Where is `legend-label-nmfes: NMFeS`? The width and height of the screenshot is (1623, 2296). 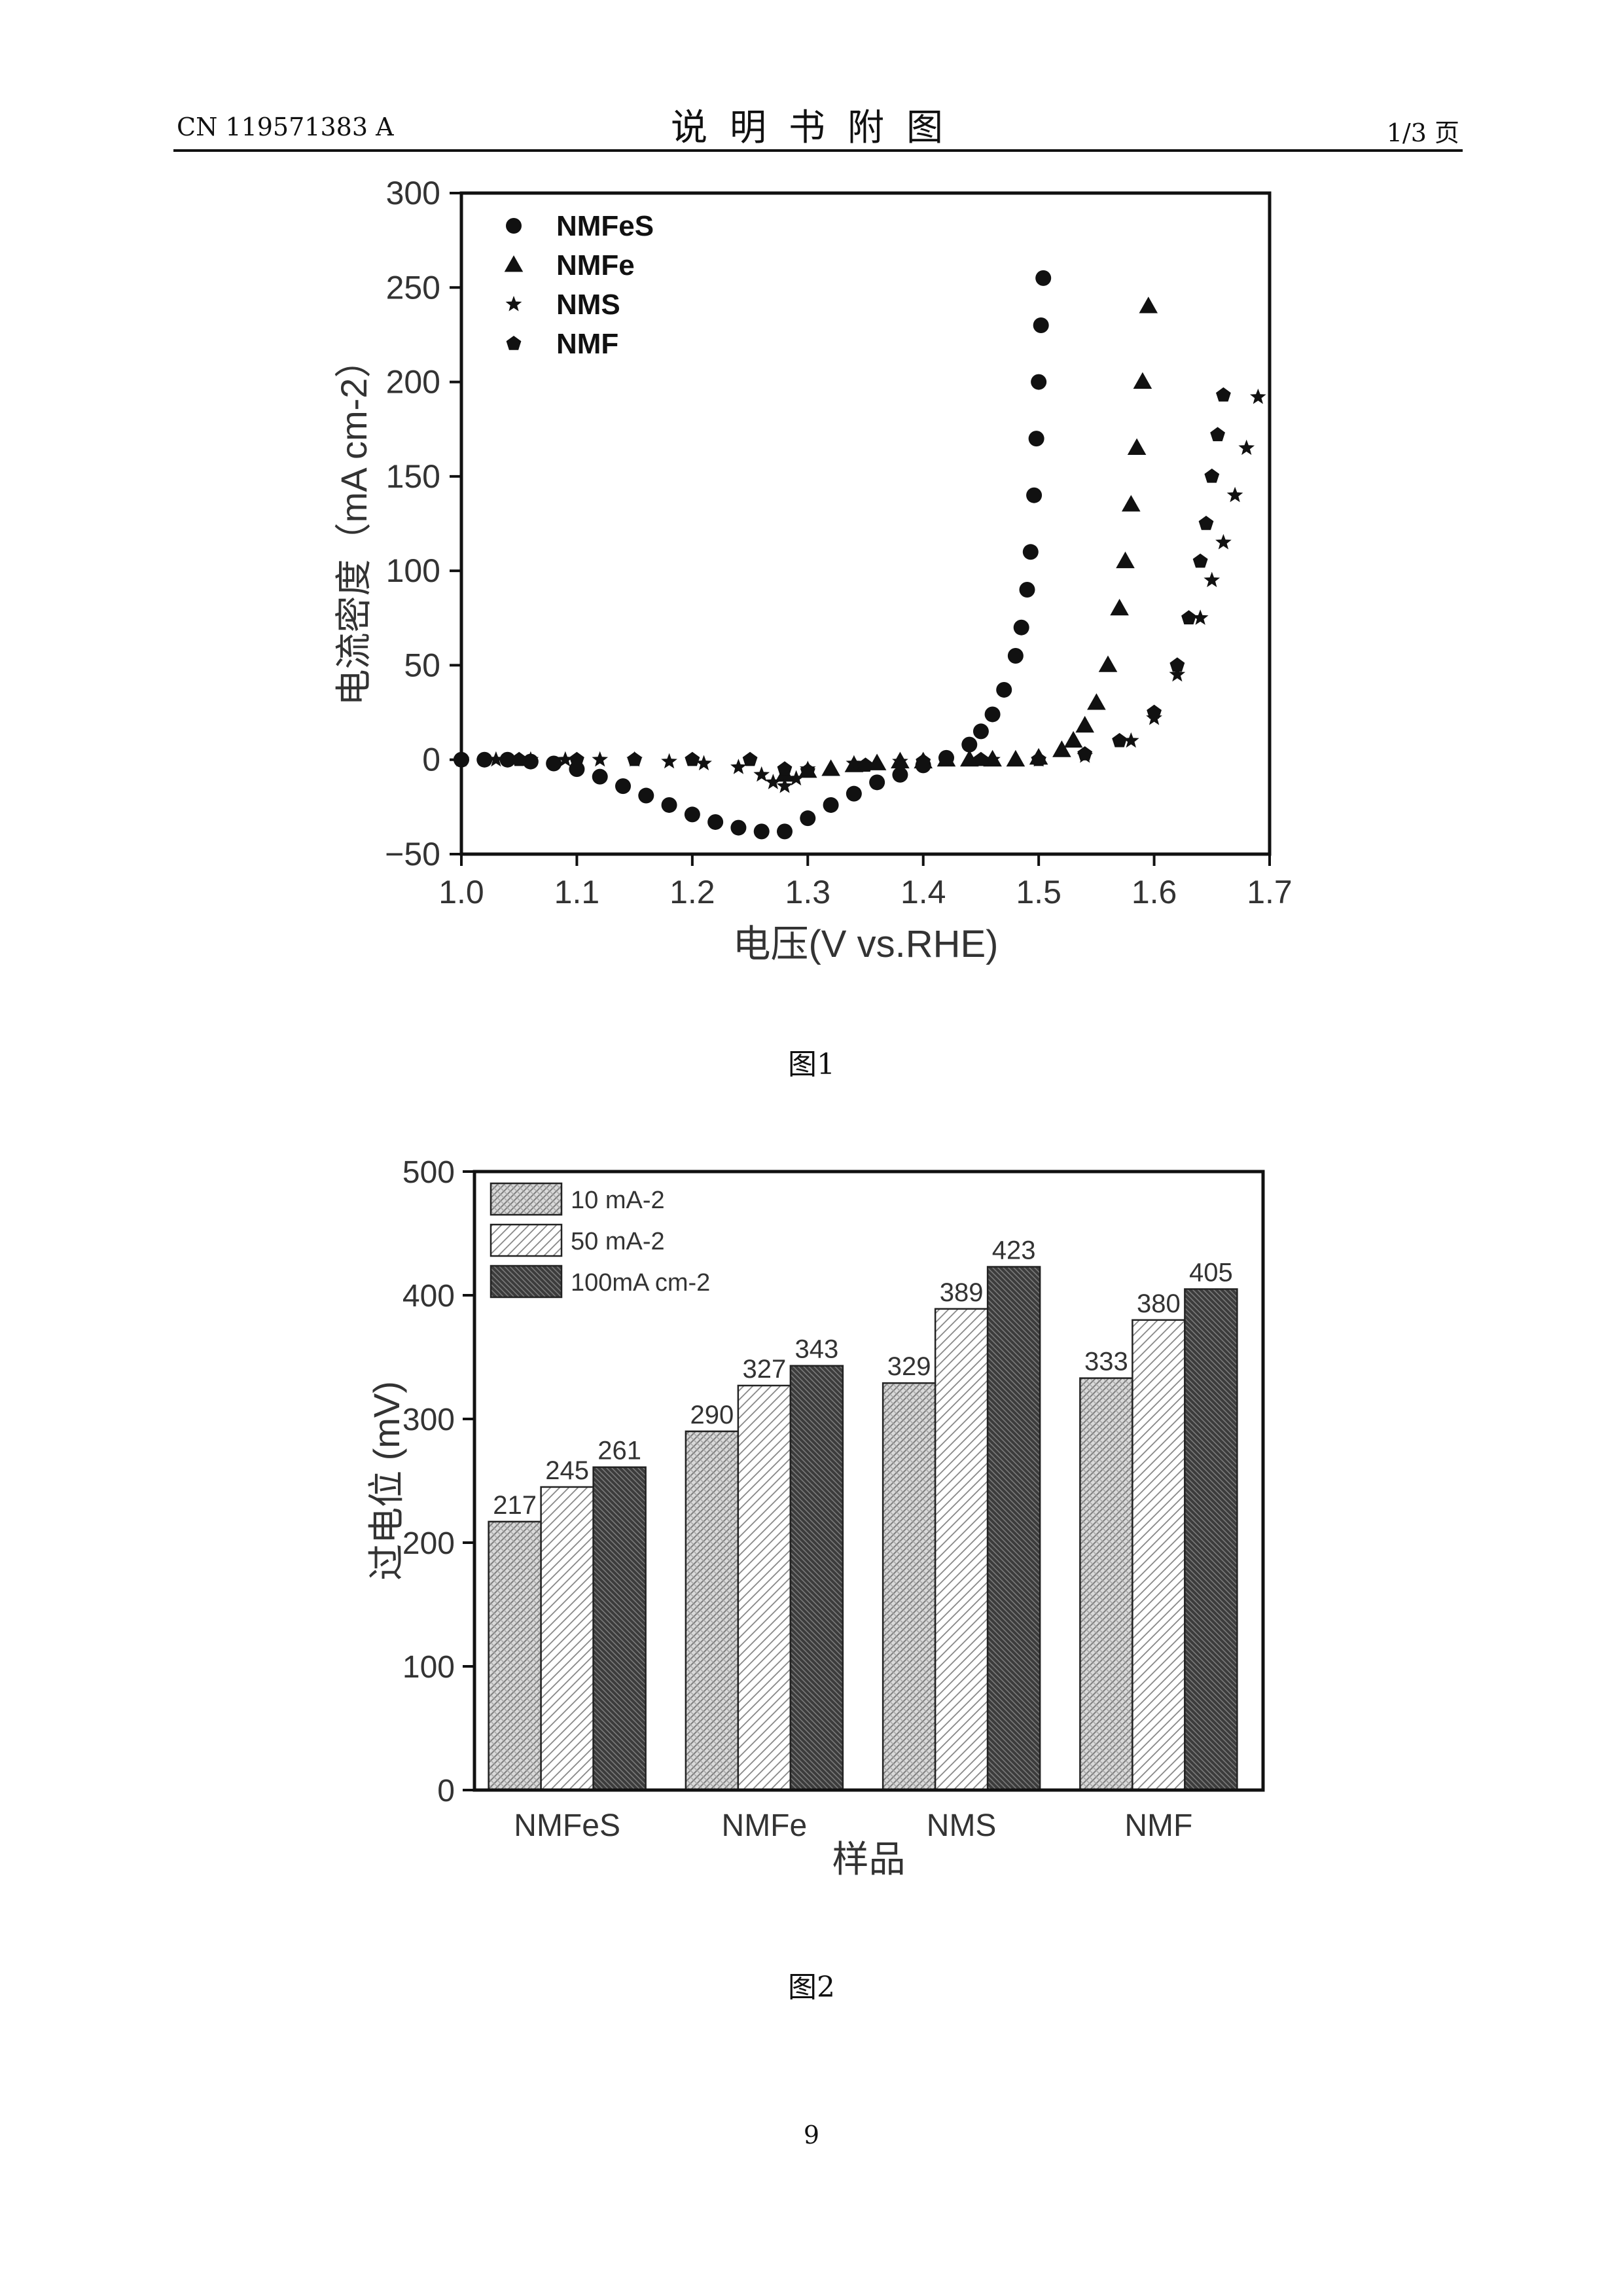
legend-label-nmfes: NMFeS is located at coordinates (605, 226).